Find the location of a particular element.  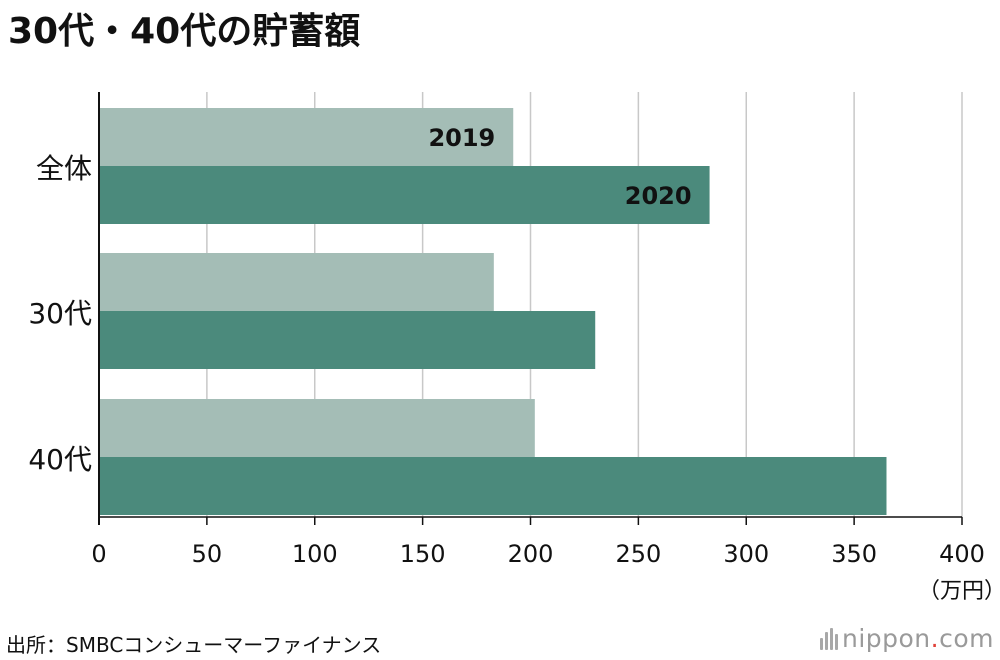

source-note: 出所：SMBCコンシューマーファイナンス is located at coordinates (194, 645).